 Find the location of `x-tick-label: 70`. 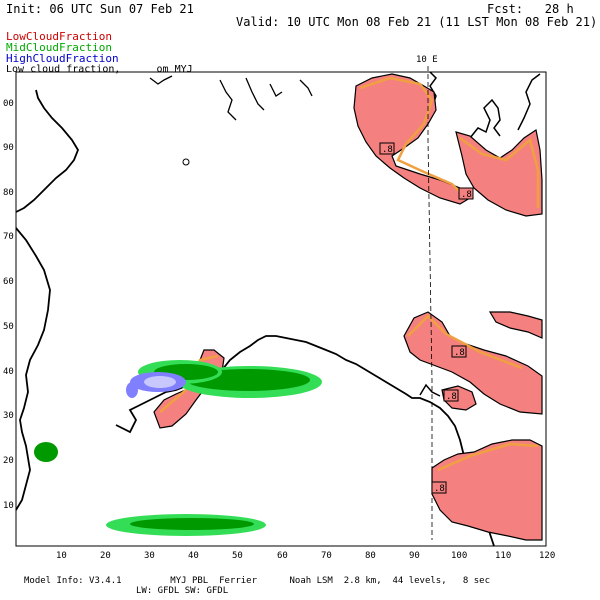

x-tick-label: 70 is located at coordinates (326, 556).